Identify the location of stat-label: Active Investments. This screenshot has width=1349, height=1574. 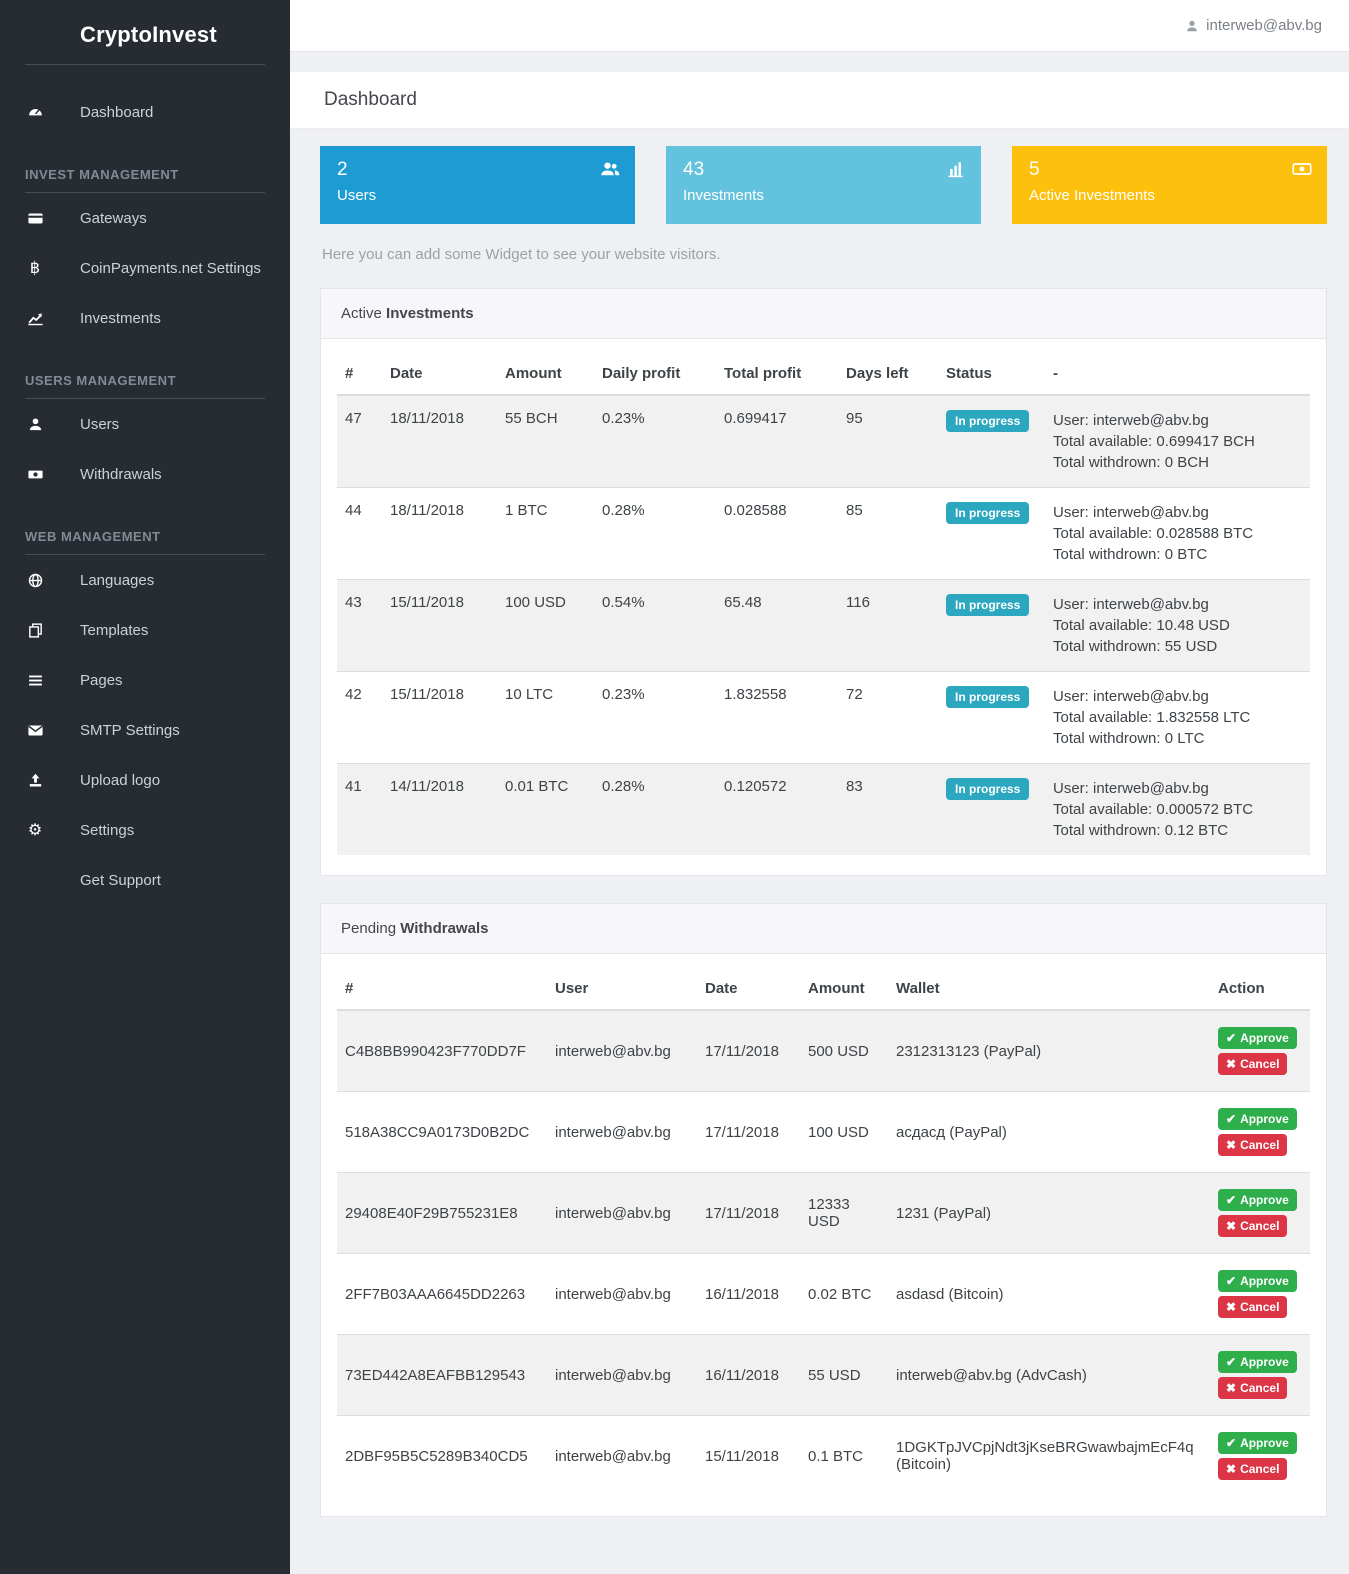
(1092, 195).